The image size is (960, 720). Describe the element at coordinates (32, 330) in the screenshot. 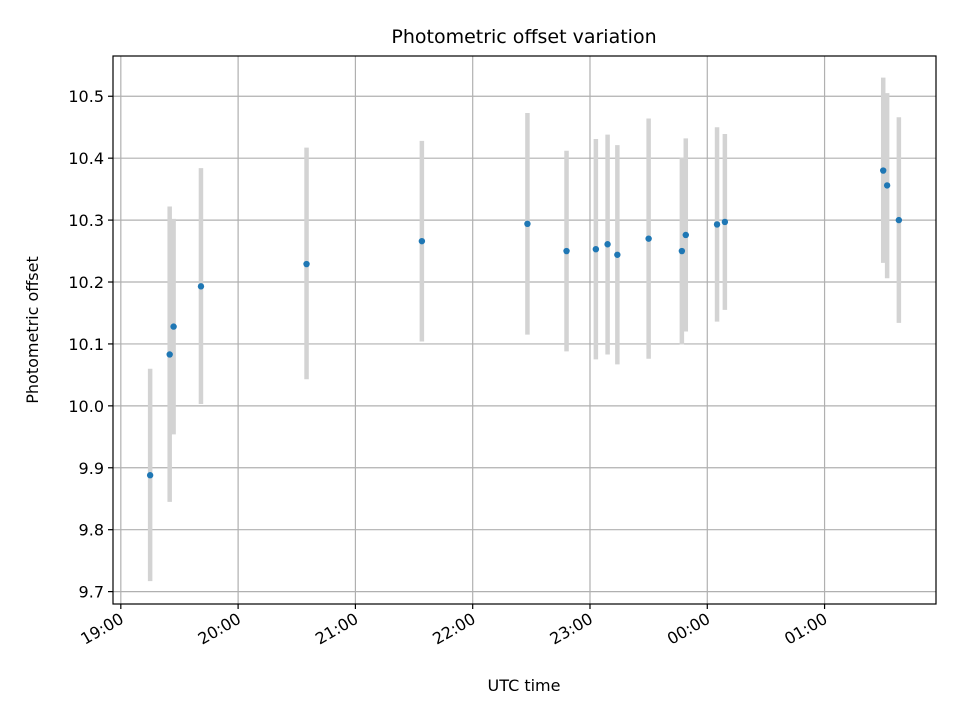

I see `y-axis-label: Photometric offset` at that location.